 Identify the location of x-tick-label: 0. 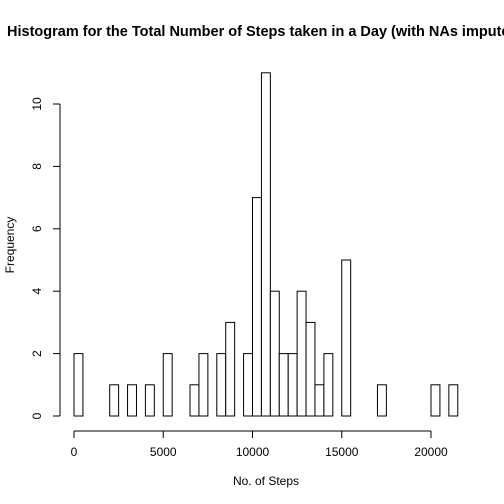
(74, 452).